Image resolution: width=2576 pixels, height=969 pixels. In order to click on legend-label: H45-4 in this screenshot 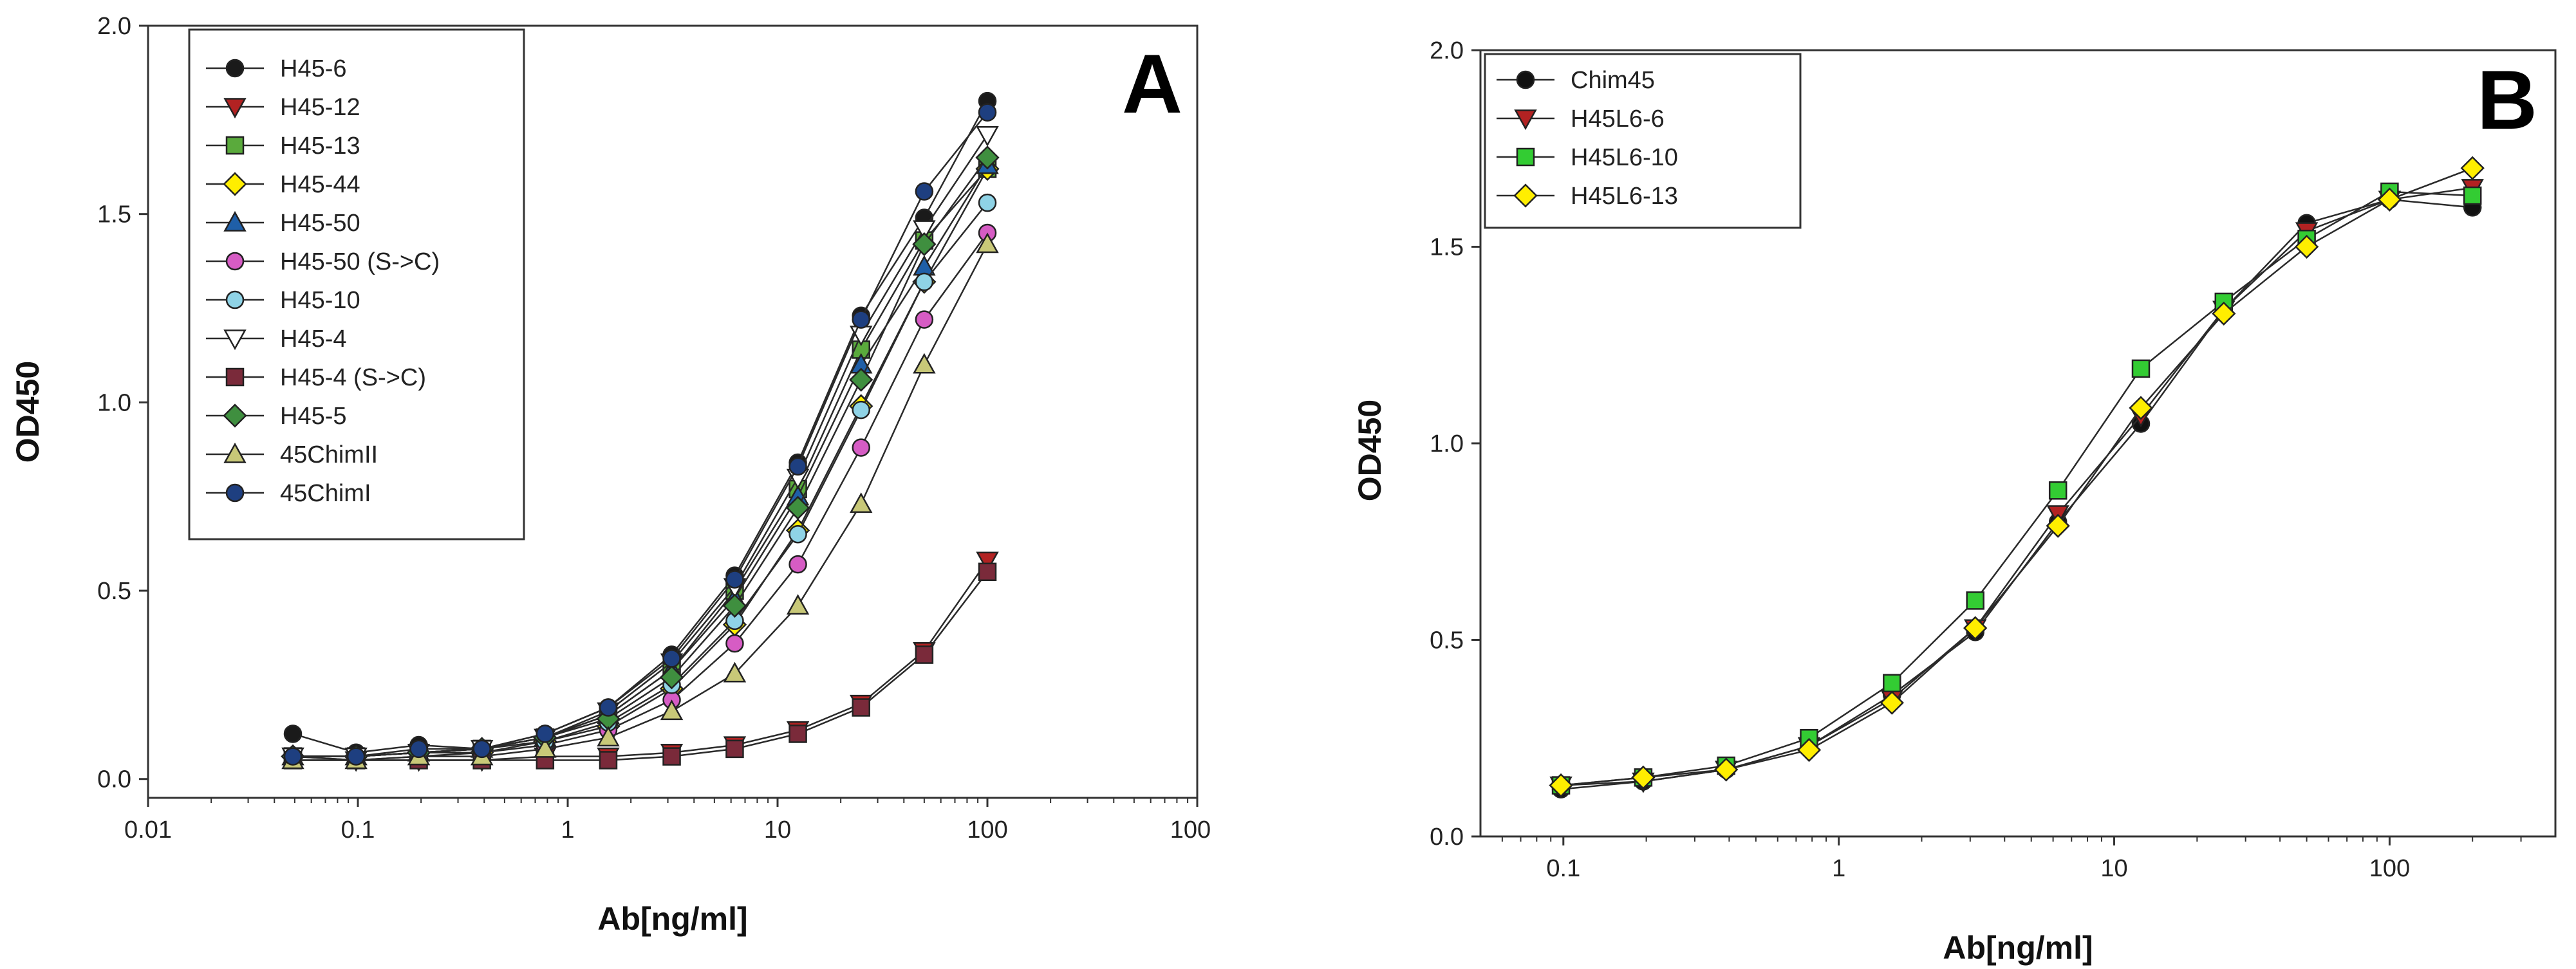, I will do `click(313, 339)`.